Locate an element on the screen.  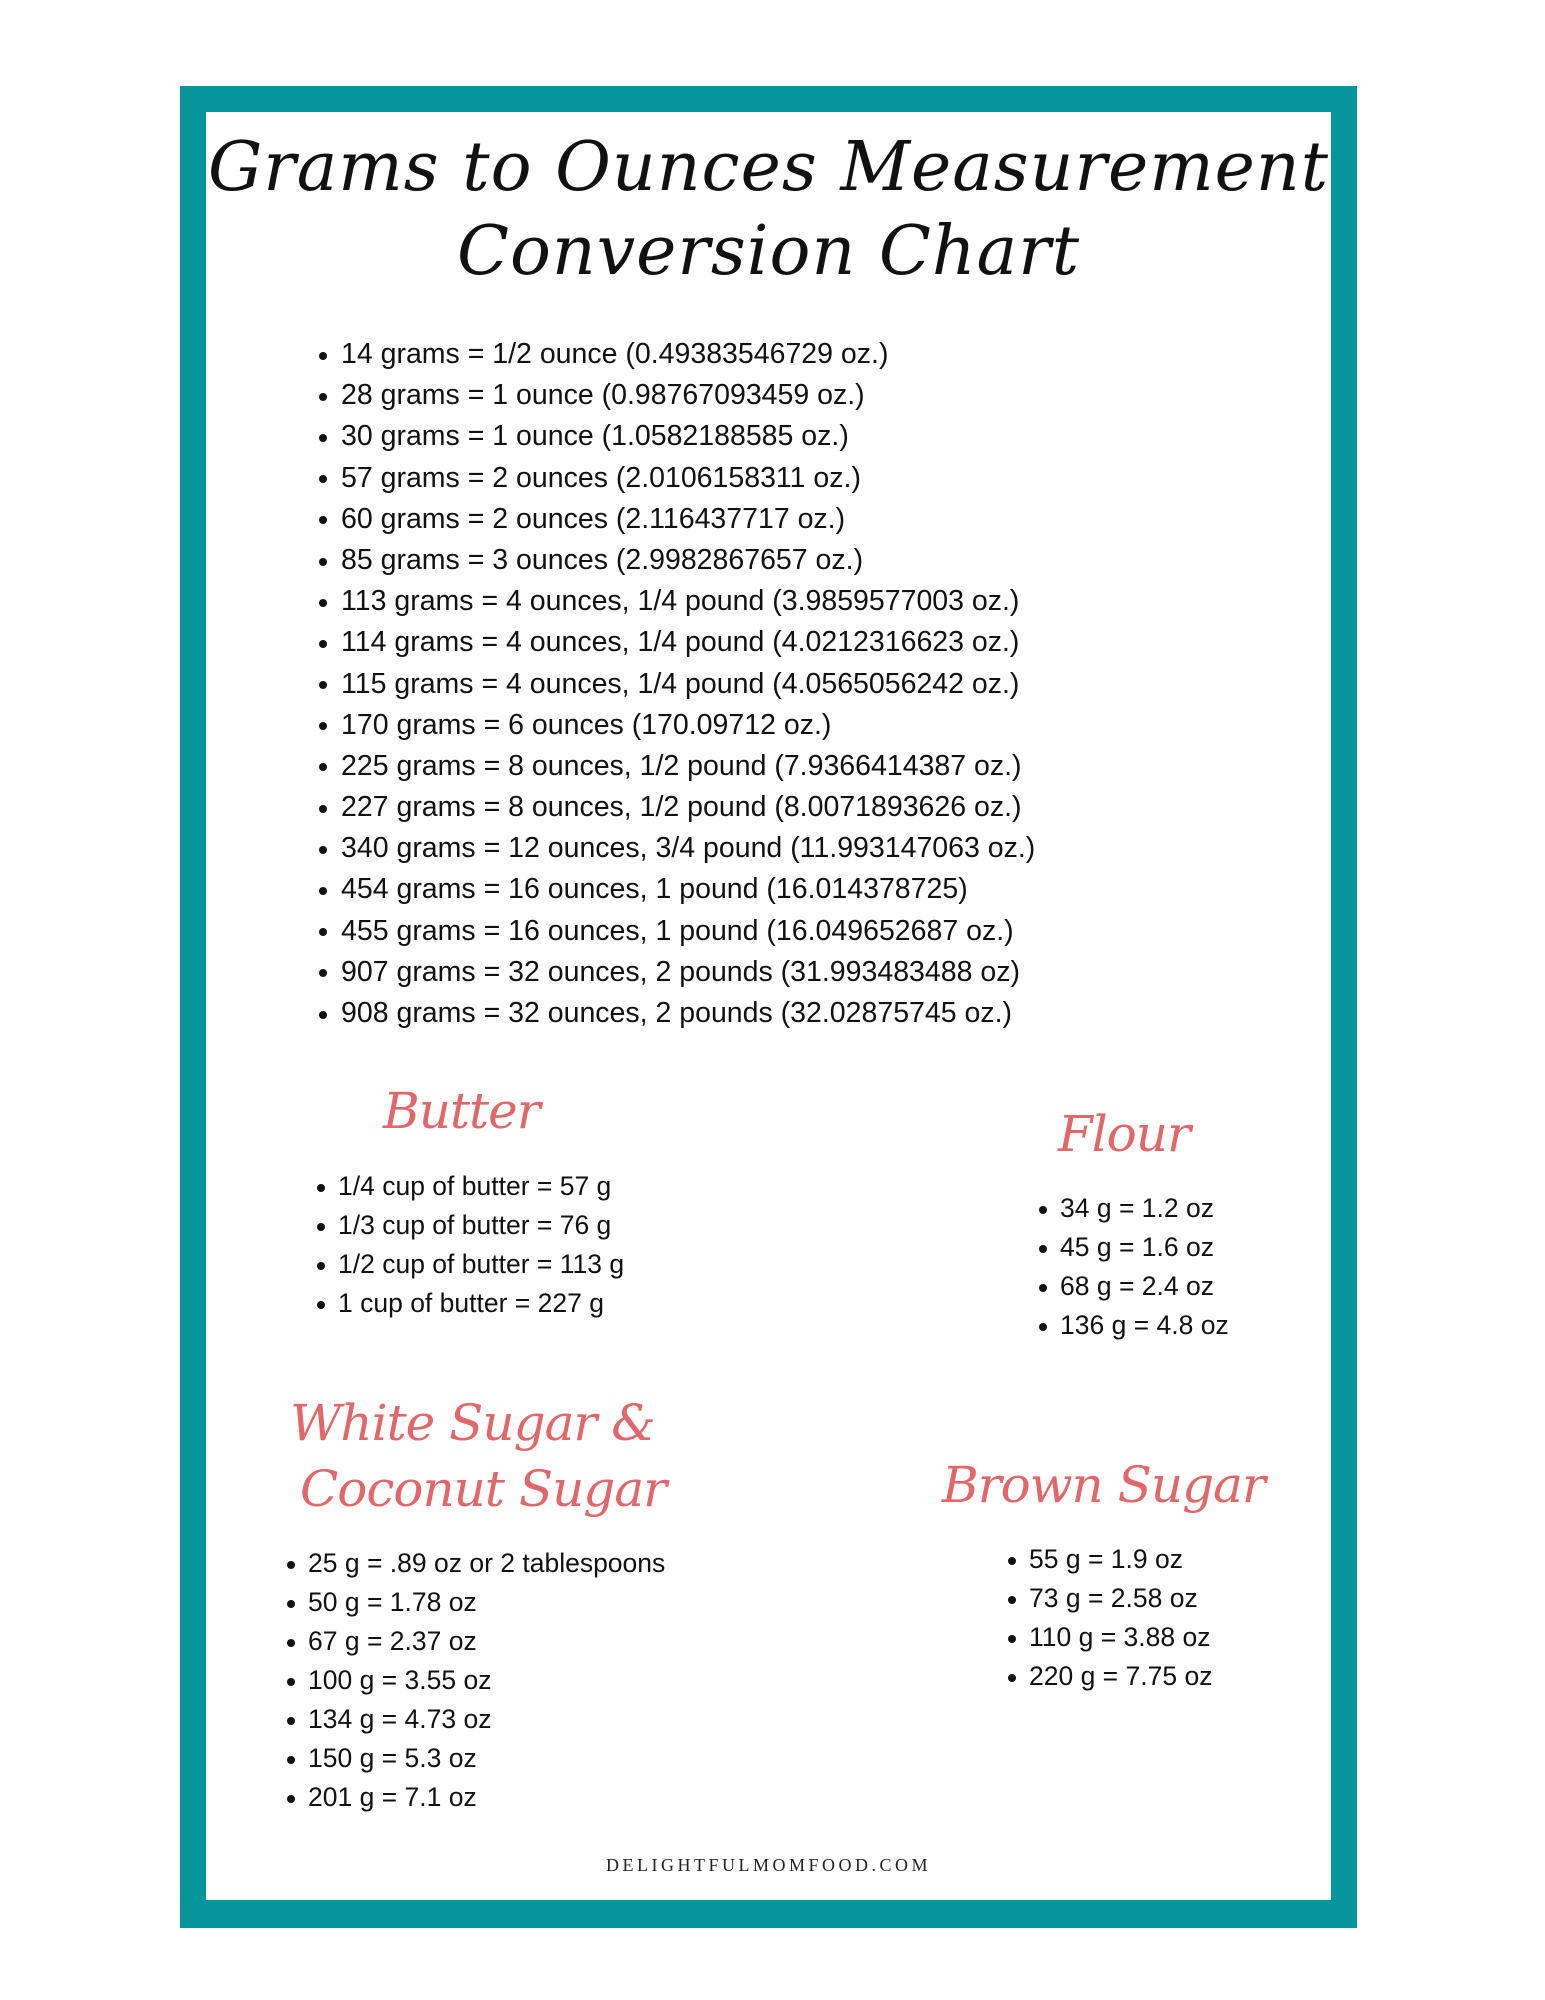
page-title-line1: Grams to Ounces Measurement is located at coordinates (768, 167).